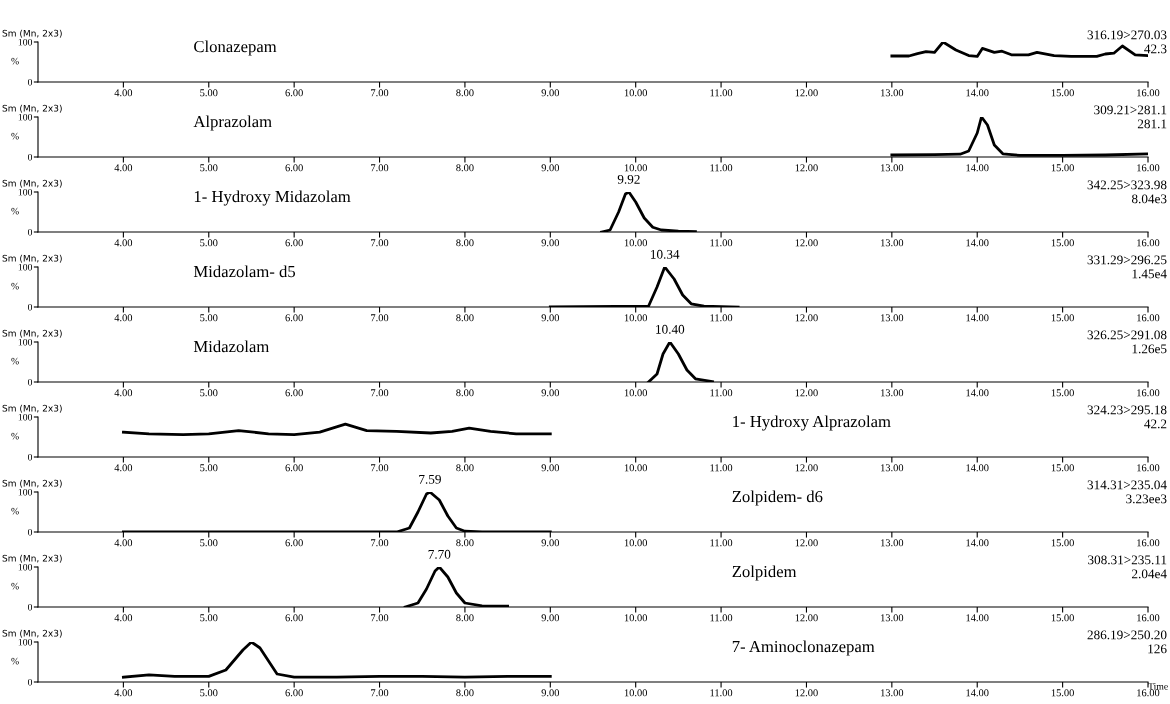  What do you see at coordinates (1127, 35) in the screenshot?
I see `text: 316.19>270.03` at bounding box center [1127, 35].